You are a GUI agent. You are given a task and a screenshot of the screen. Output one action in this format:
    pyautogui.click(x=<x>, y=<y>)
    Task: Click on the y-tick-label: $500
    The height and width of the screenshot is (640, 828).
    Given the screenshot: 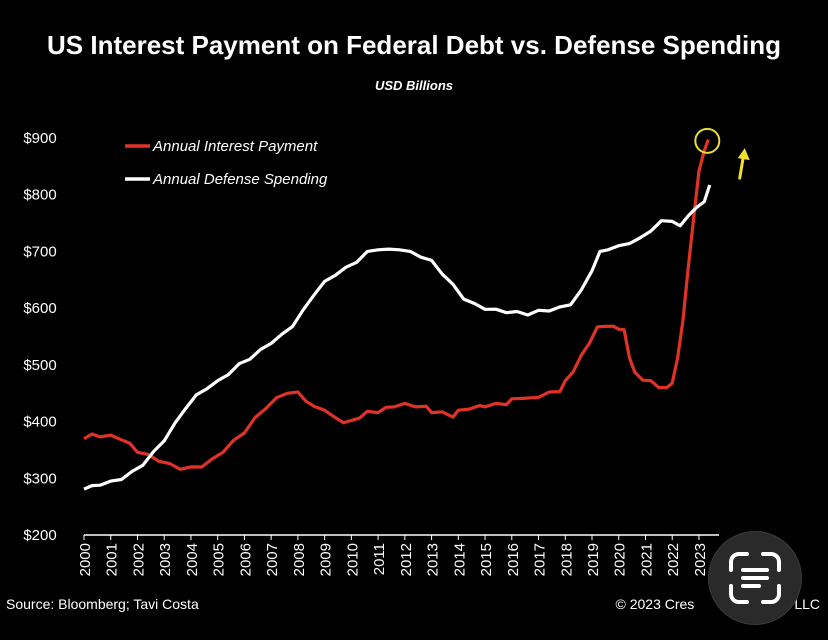 What is the action you would take?
    pyautogui.click(x=39, y=365)
    